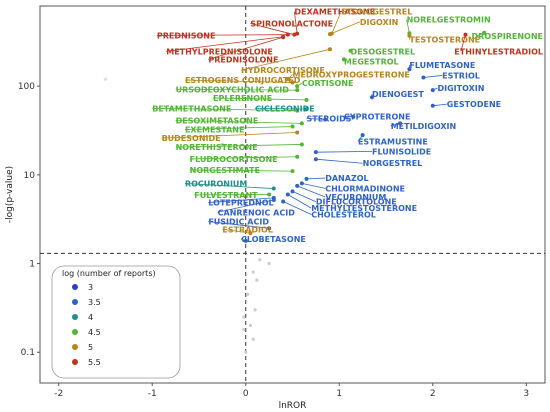 The height and width of the screenshot is (412, 550). I want to click on data-label: DROSPIRENONE, so click(507, 36).